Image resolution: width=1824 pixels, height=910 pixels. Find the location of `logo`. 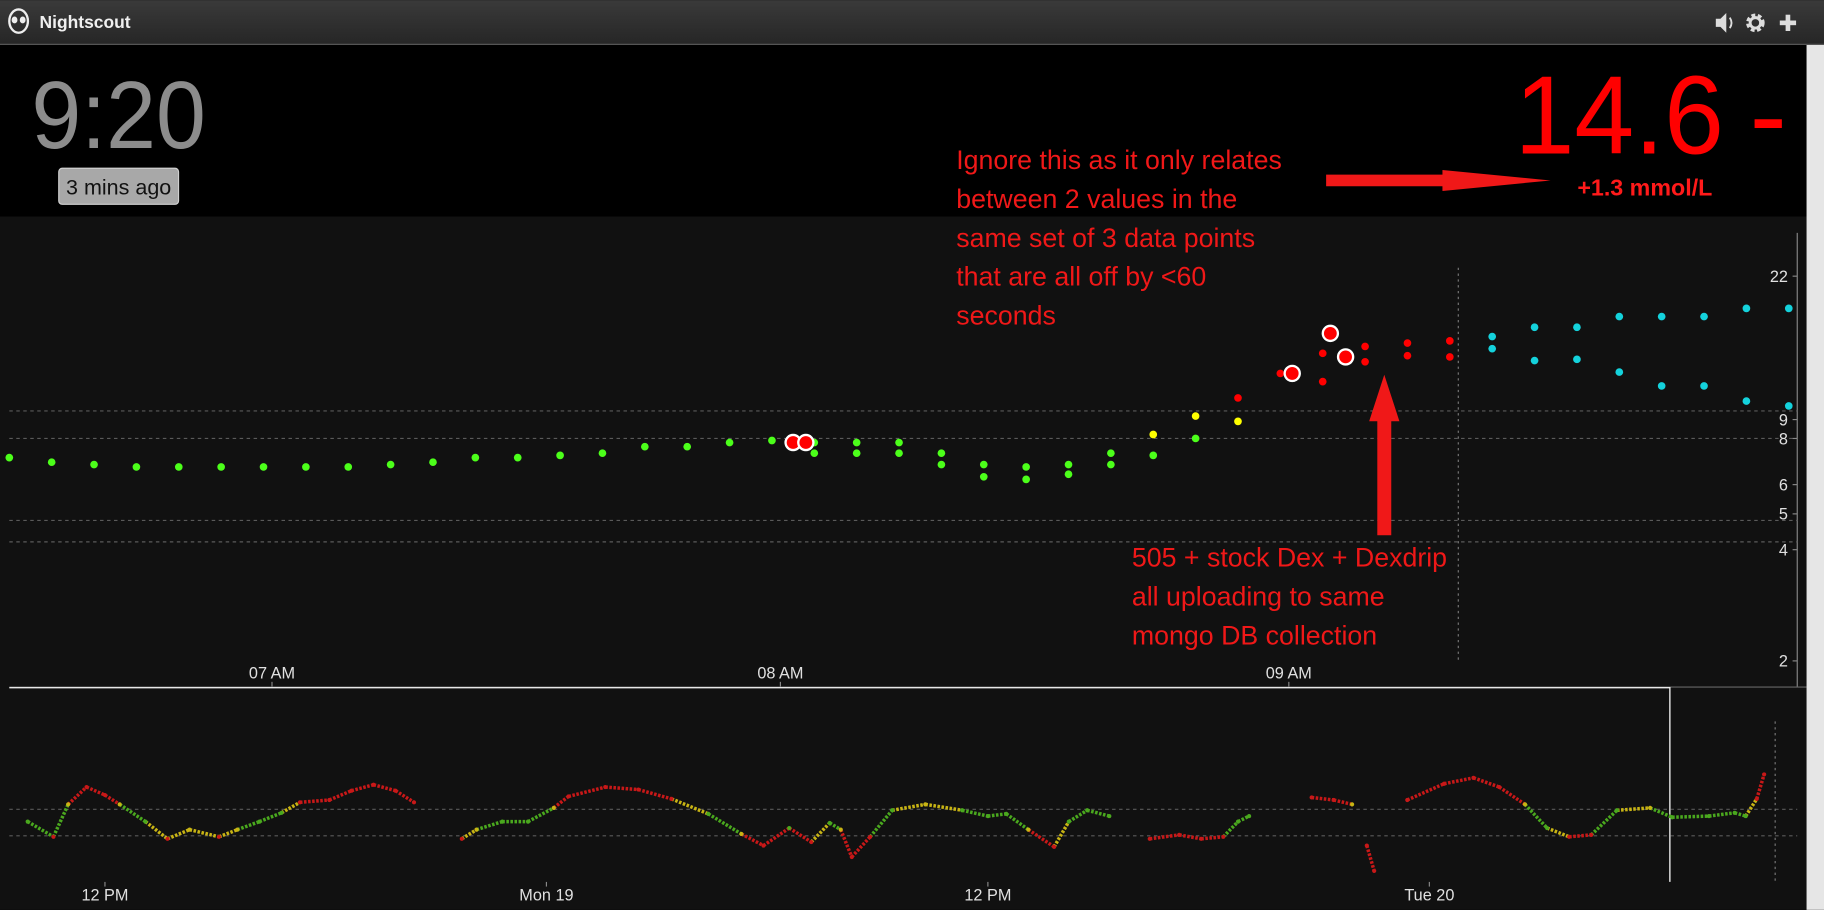

logo is located at coordinates (19, 21).